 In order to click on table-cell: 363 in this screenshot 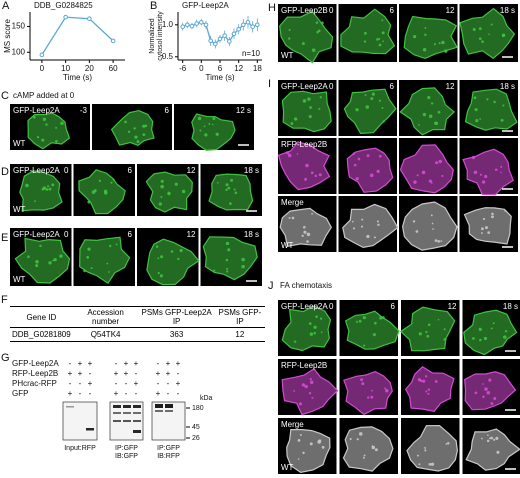, I will do `click(176, 334)`.